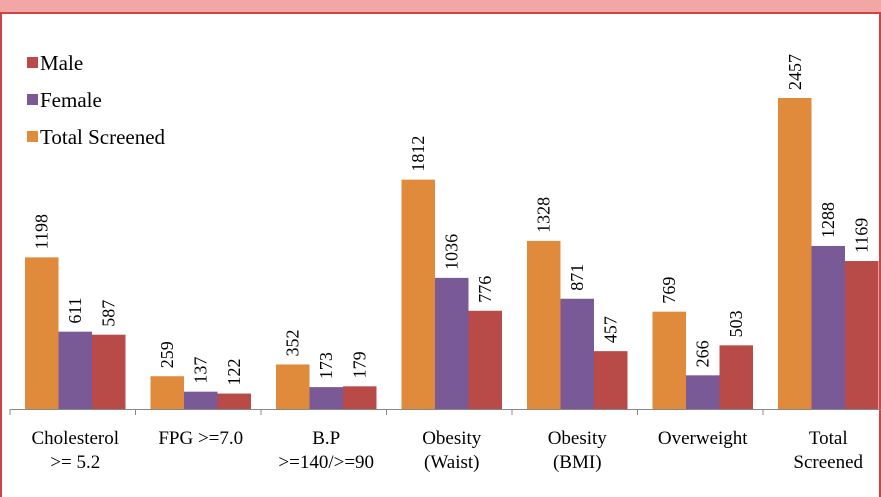 The height and width of the screenshot is (497, 881). I want to click on category-label-0: >= 5.2, so click(75, 462).